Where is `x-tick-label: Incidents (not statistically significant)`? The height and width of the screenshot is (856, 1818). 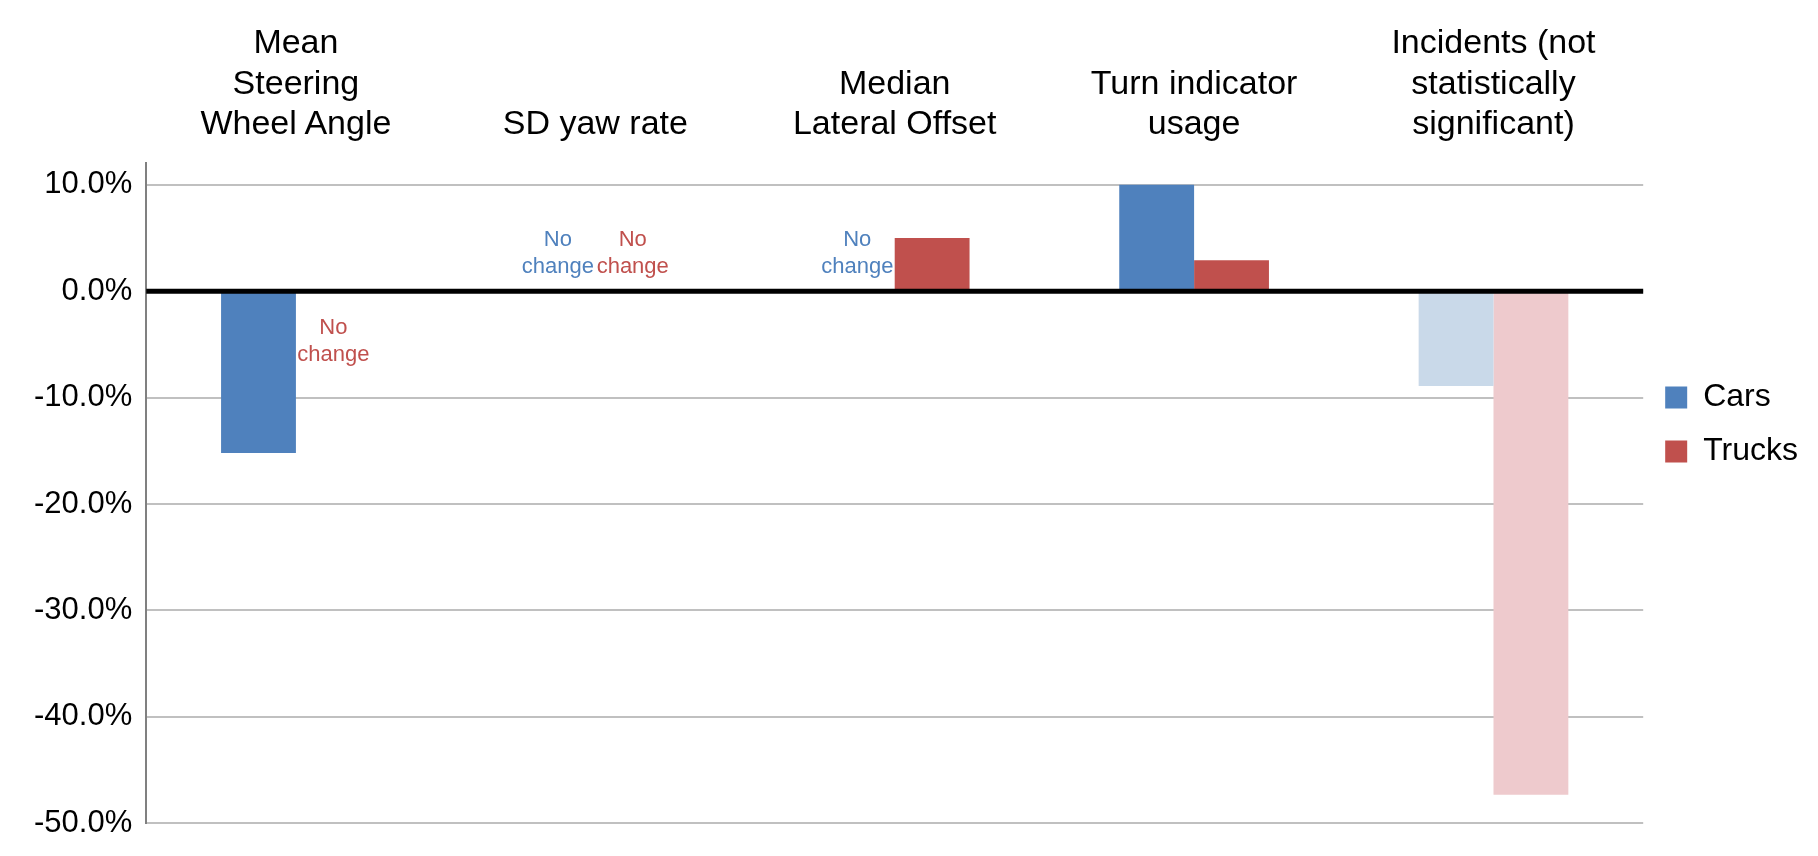 x-tick-label: Incidents (not statistically significant) is located at coordinates (1494, 81).